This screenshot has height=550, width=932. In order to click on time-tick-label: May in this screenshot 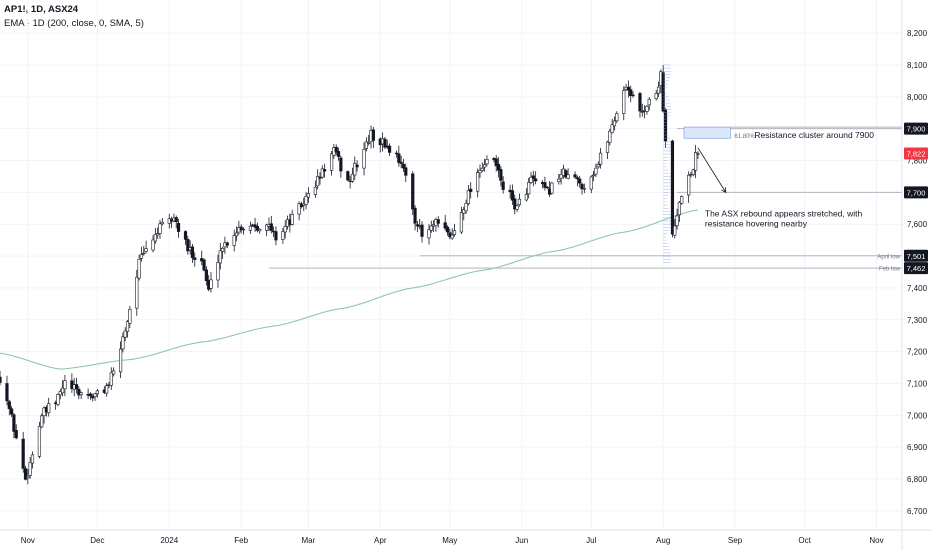, I will do `click(449, 540)`.